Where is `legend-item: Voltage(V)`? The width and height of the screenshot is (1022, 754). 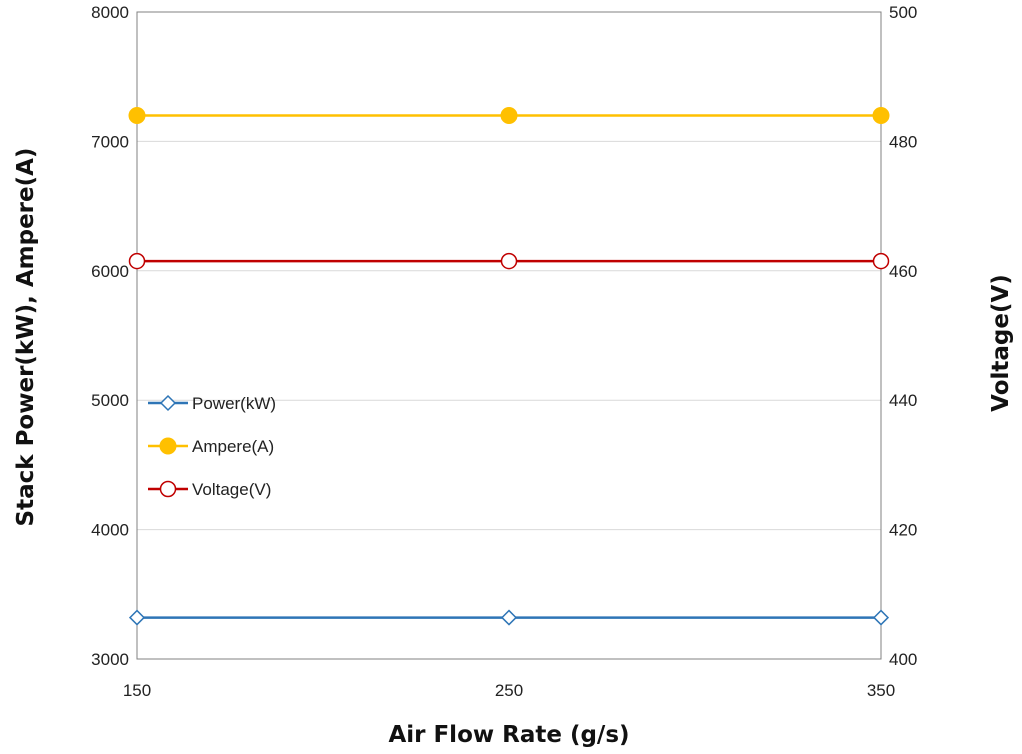 legend-item: Voltage(V) is located at coordinates (209, 489).